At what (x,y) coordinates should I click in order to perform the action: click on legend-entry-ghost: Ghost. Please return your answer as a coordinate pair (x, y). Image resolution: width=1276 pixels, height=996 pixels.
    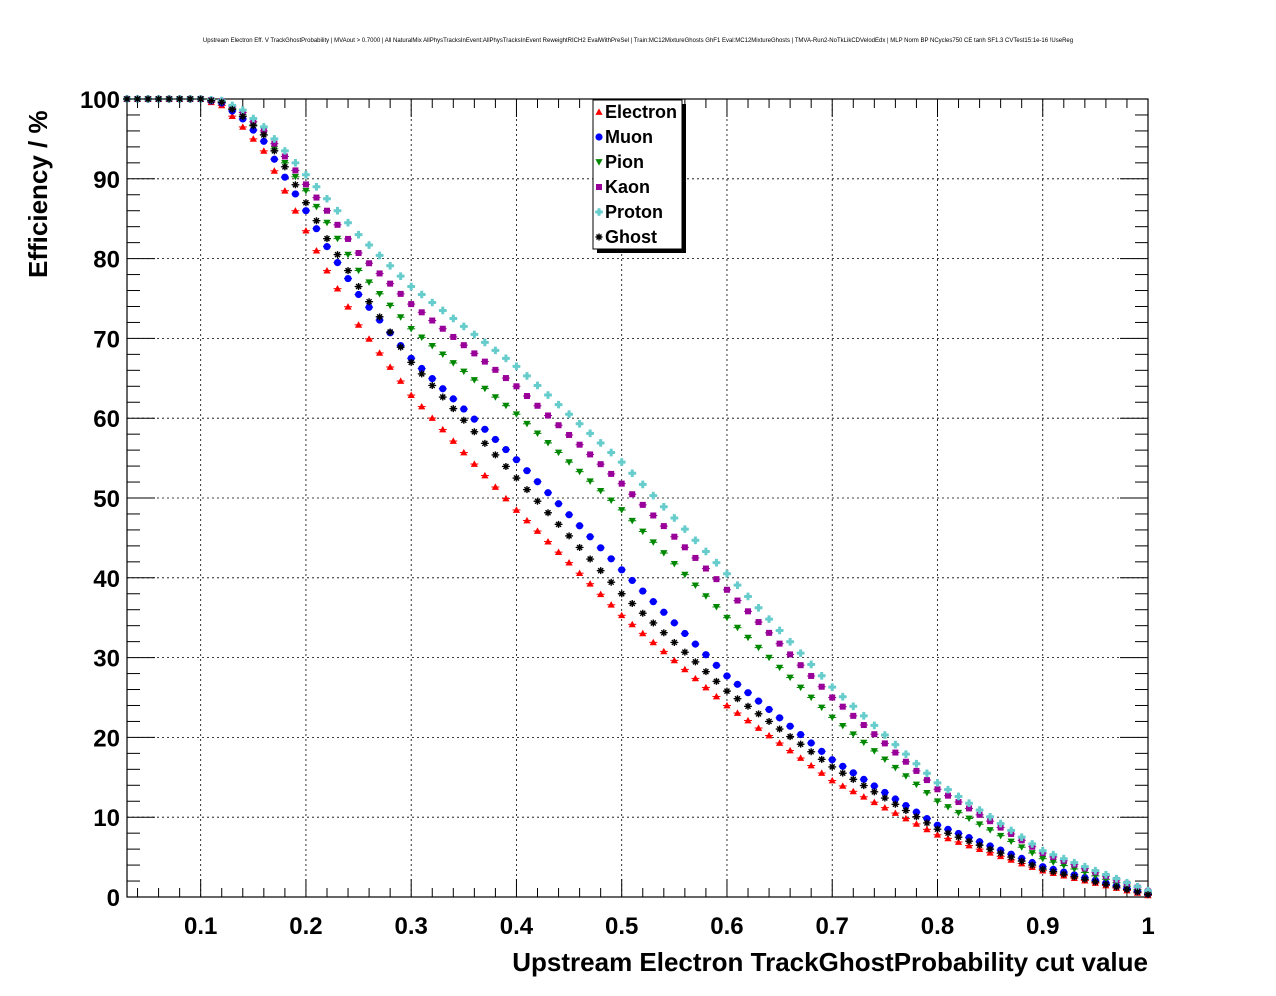
    Looking at the image, I should click on (626, 237).